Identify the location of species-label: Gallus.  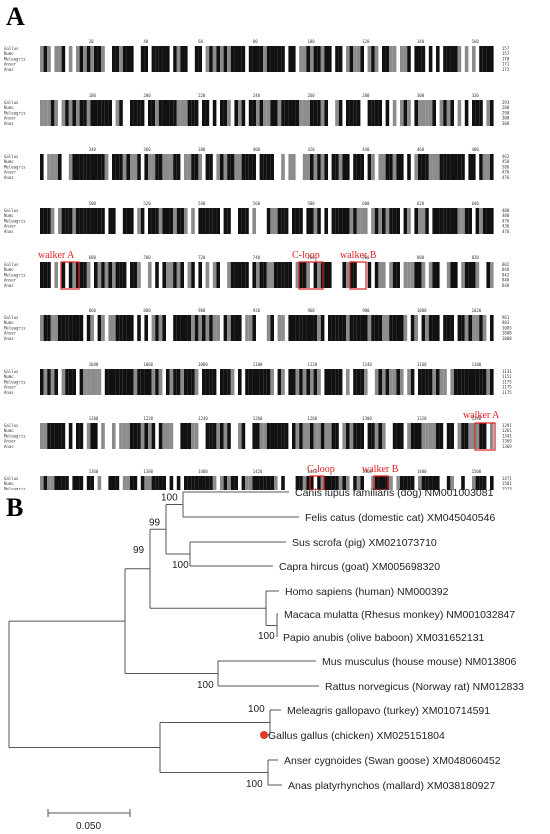
(11, 317).